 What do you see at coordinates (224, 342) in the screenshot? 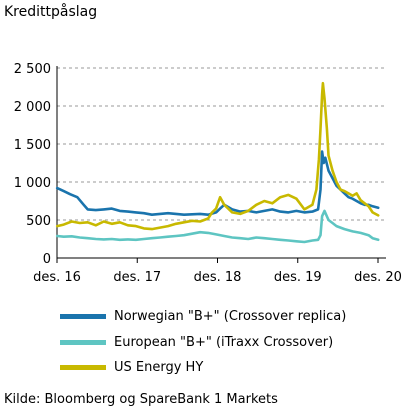
I see `legend-label-european: European "B+" (iTraxx Crossover)` at bounding box center [224, 342].